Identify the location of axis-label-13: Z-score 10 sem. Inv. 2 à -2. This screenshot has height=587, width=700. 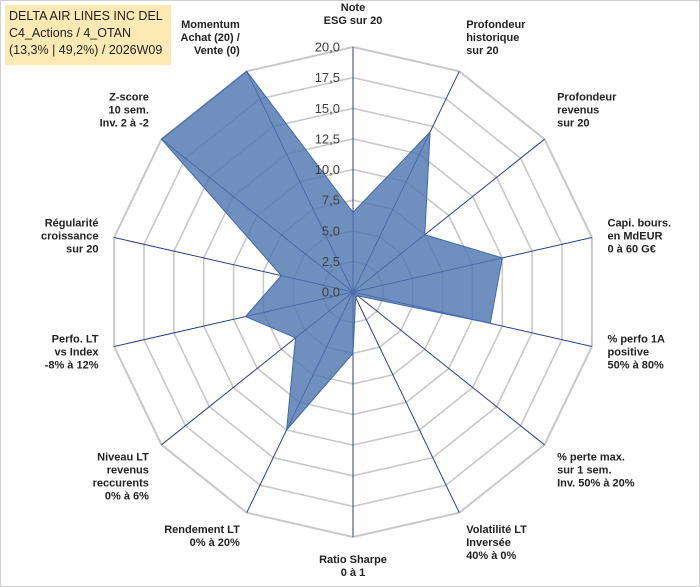
(124, 110).